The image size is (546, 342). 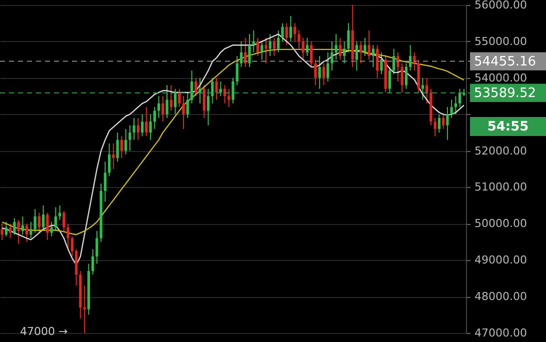 What do you see at coordinates (500, 223) in the screenshot?
I see `y-tick-label: 50000.00` at bounding box center [500, 223].